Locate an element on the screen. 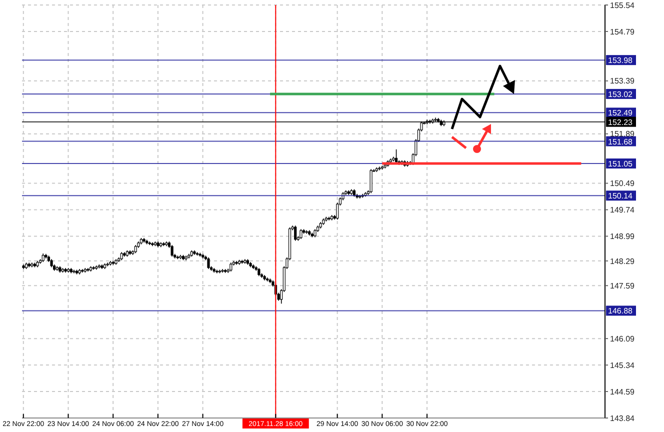  ref-line-label: 146.88 is located at coordinates (621, 311).